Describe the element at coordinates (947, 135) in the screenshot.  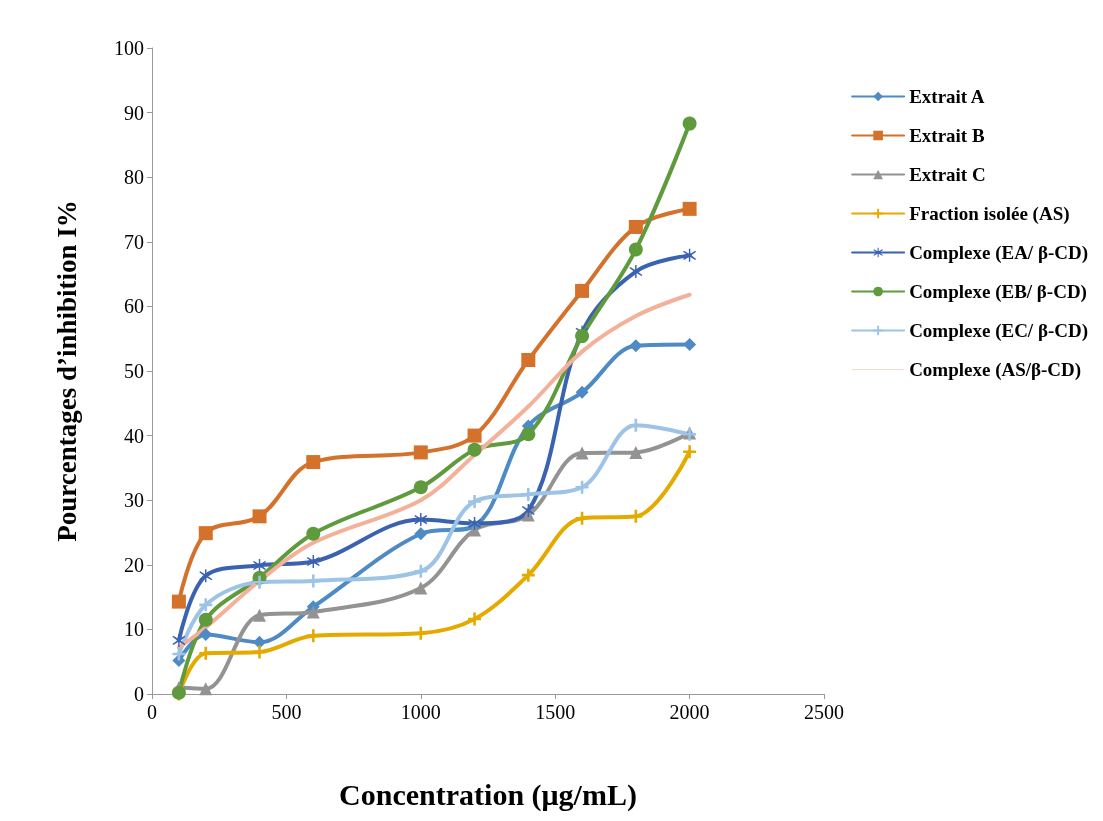
I see `legend-label: Extrait B` at that location.